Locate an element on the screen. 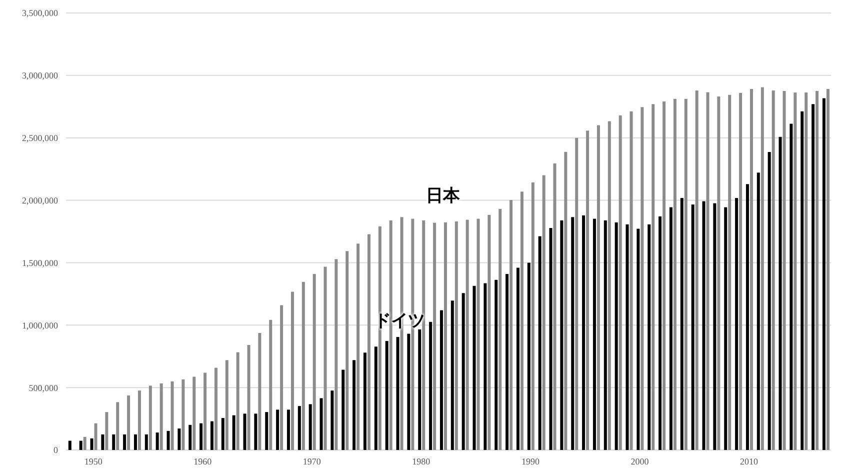 This screenshot has width=841, height=476. x-tick-label: 1970 is located at coordinates (312, 461).